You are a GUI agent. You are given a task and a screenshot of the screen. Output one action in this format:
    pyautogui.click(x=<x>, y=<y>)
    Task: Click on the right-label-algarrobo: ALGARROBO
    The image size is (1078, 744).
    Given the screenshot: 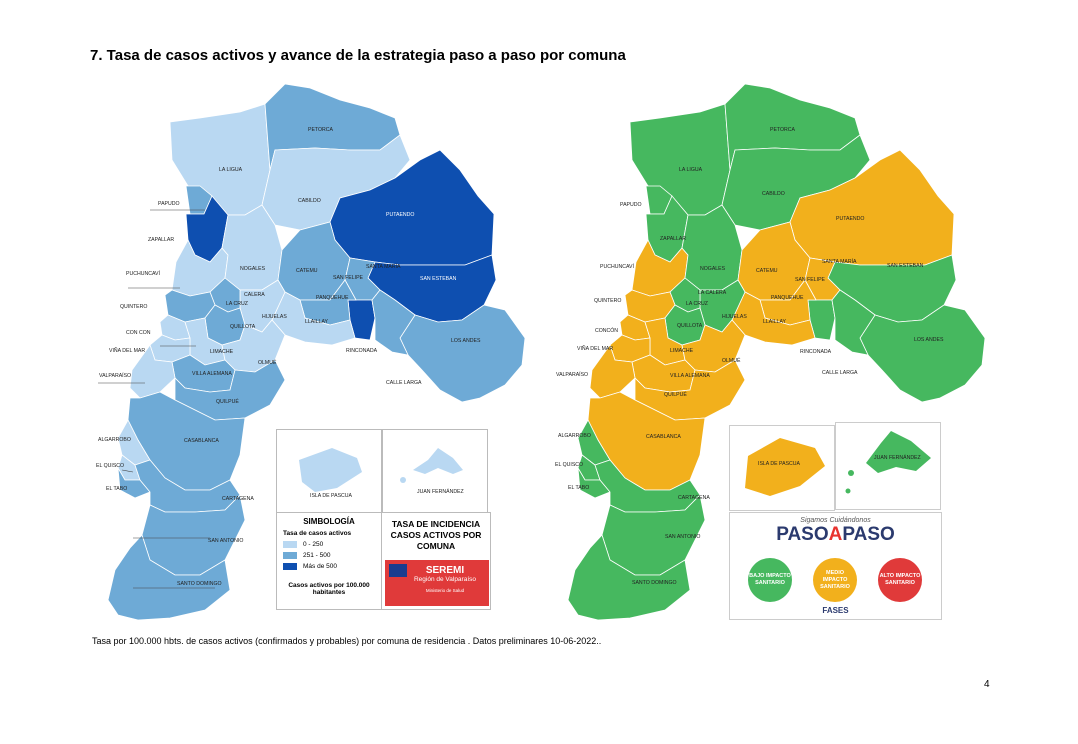 What is the action you would take?
    pyautogui.click(x=574, y=436)
    